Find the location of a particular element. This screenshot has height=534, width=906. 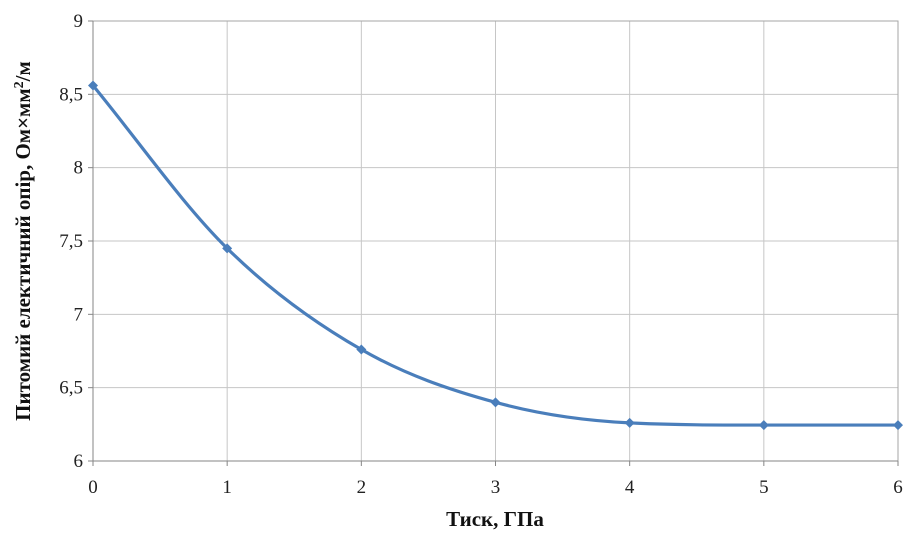

y-tick-label-6: 9 is located at coordinates (79, 21).